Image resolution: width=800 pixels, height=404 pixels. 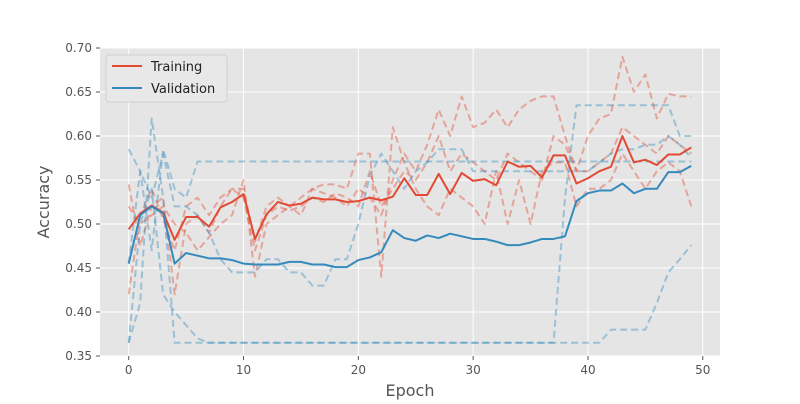 I want to click on y-tick-label: 0.40, so click(x=78, y=312).